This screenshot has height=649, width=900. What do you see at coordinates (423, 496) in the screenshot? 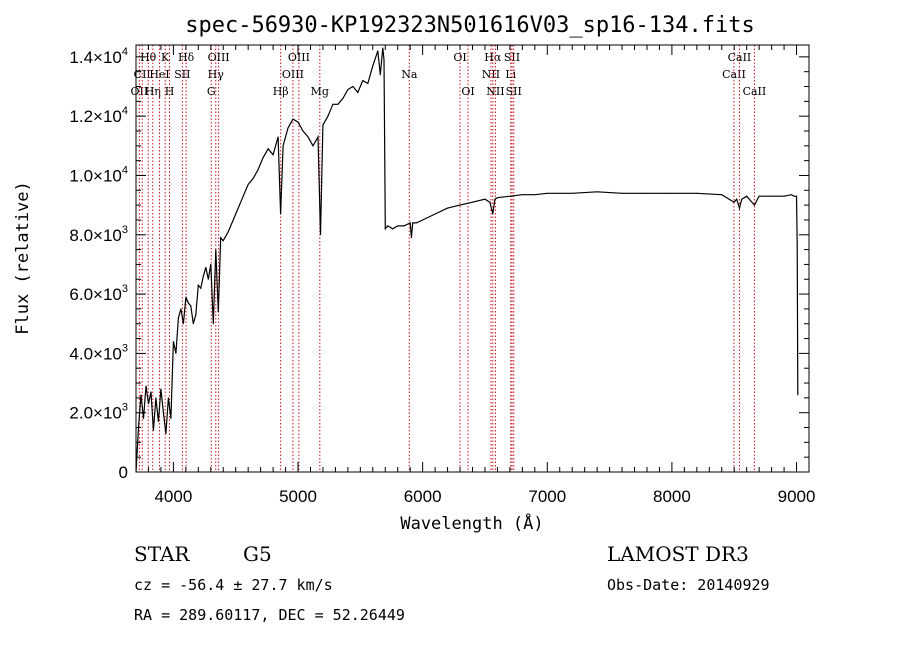
I see `x-tick-label: 6000` at bounding box center [423, 496].